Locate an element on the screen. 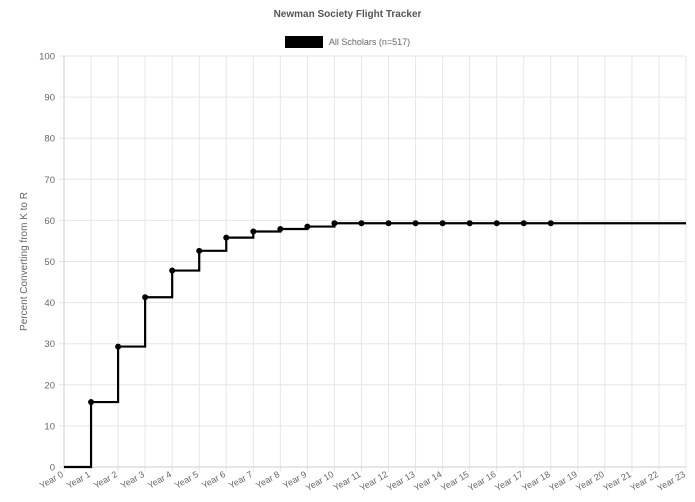 Image resolution: width=695 pixels, height=502 pixels. x-tick-label: Year 18 is located at coordinates (536, 481).